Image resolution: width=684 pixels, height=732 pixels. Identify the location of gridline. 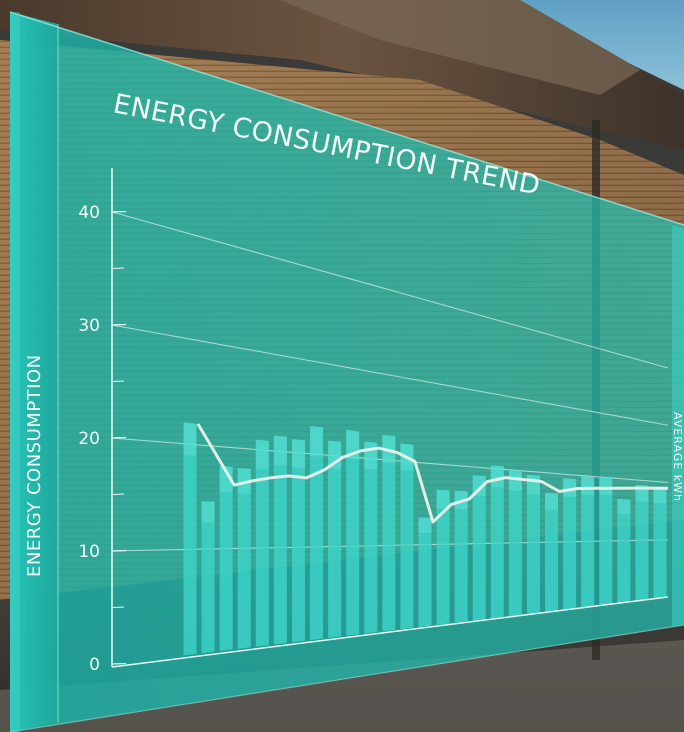
(390, 375).